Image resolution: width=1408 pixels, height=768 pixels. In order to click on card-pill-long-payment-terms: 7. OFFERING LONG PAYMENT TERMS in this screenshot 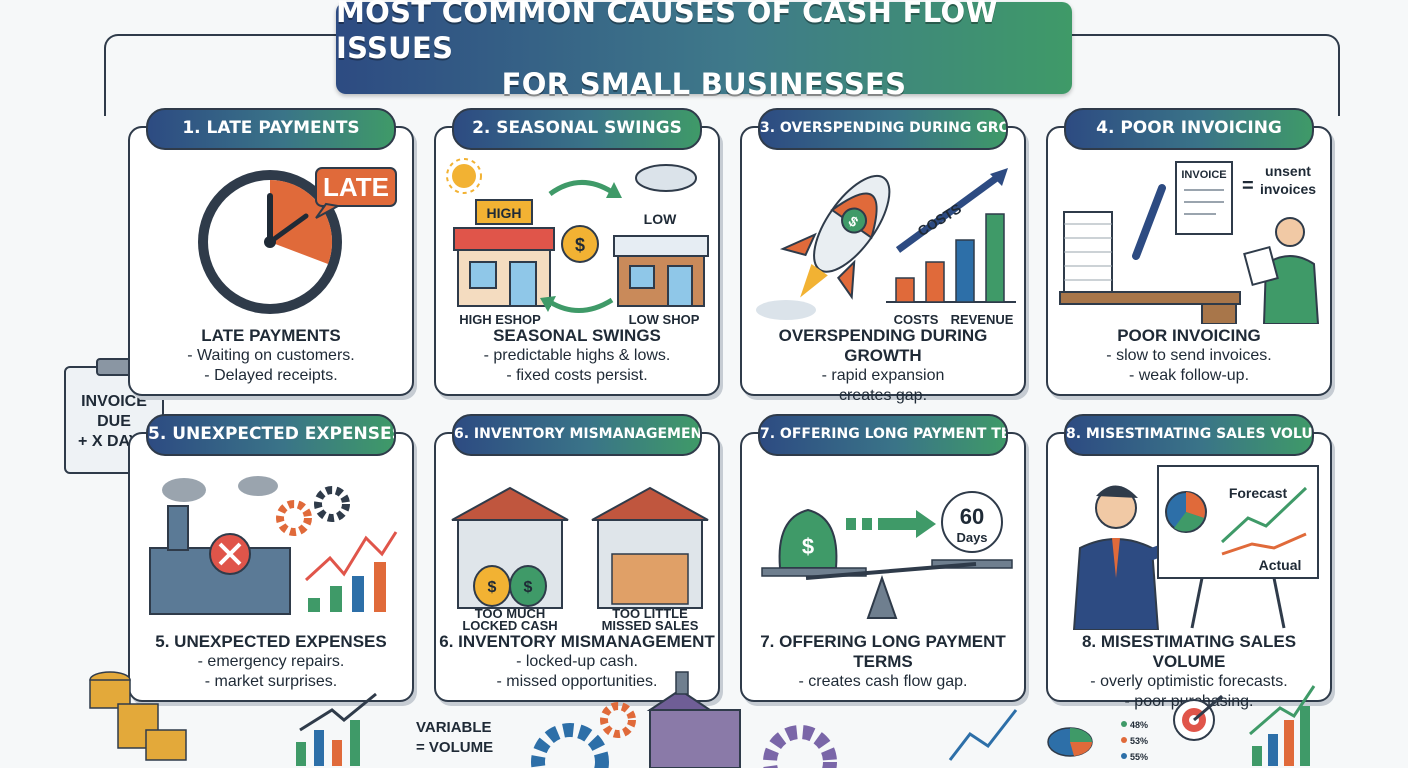, I will do `click(883, 435)`.